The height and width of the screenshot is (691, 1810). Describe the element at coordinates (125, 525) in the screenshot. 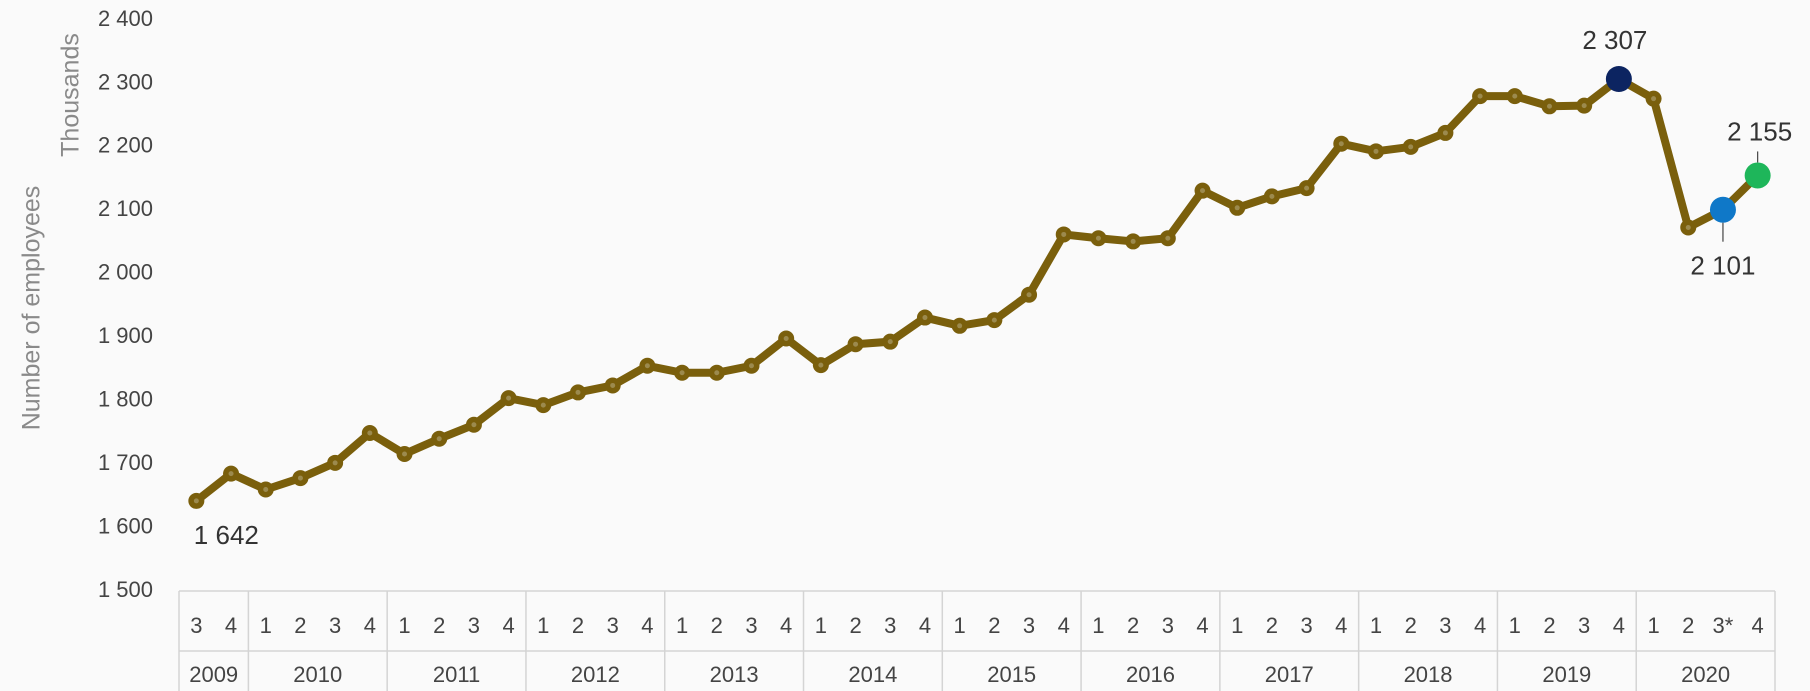

I see `y-tick-label: 1 600` at that location.